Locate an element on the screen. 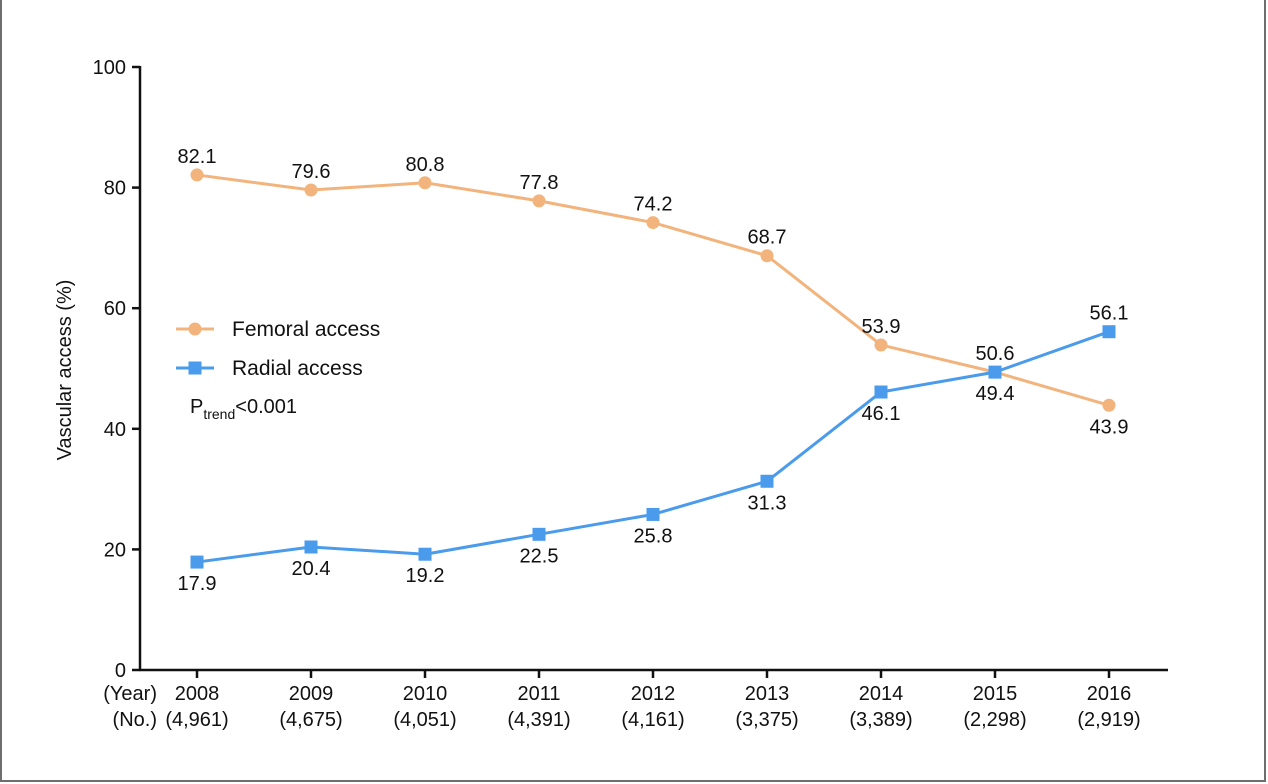  legend-marker-femoral is located at coordinates (195, 329).